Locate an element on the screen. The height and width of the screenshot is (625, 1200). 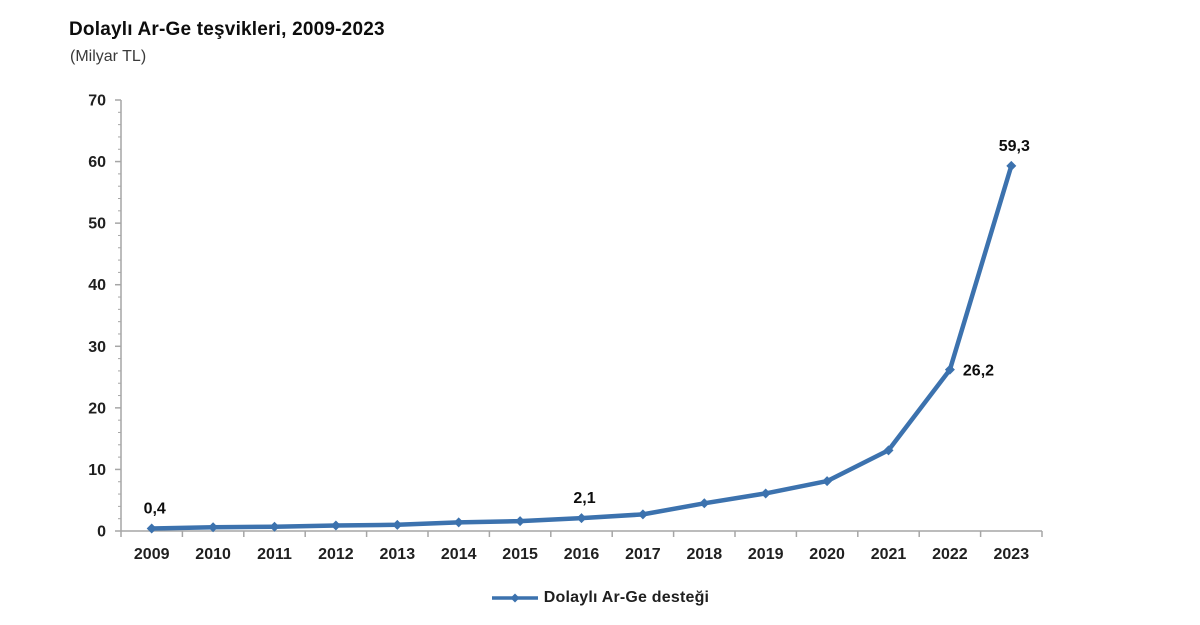
y-tick-label: 10 is located at coordinates (97, 470).